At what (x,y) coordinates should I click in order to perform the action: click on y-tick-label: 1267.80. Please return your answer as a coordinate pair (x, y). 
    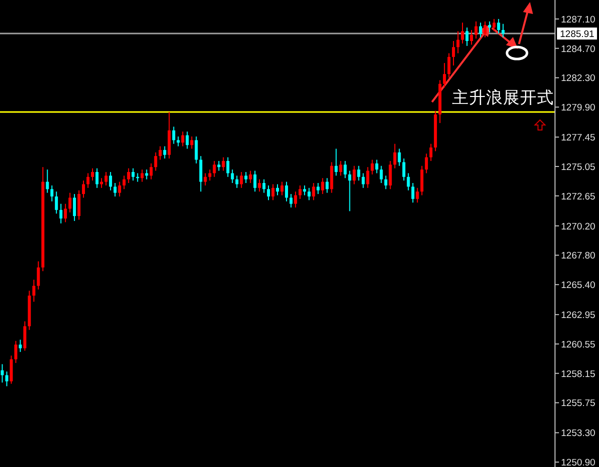
    Looking at the image, I should click on (578, 256).